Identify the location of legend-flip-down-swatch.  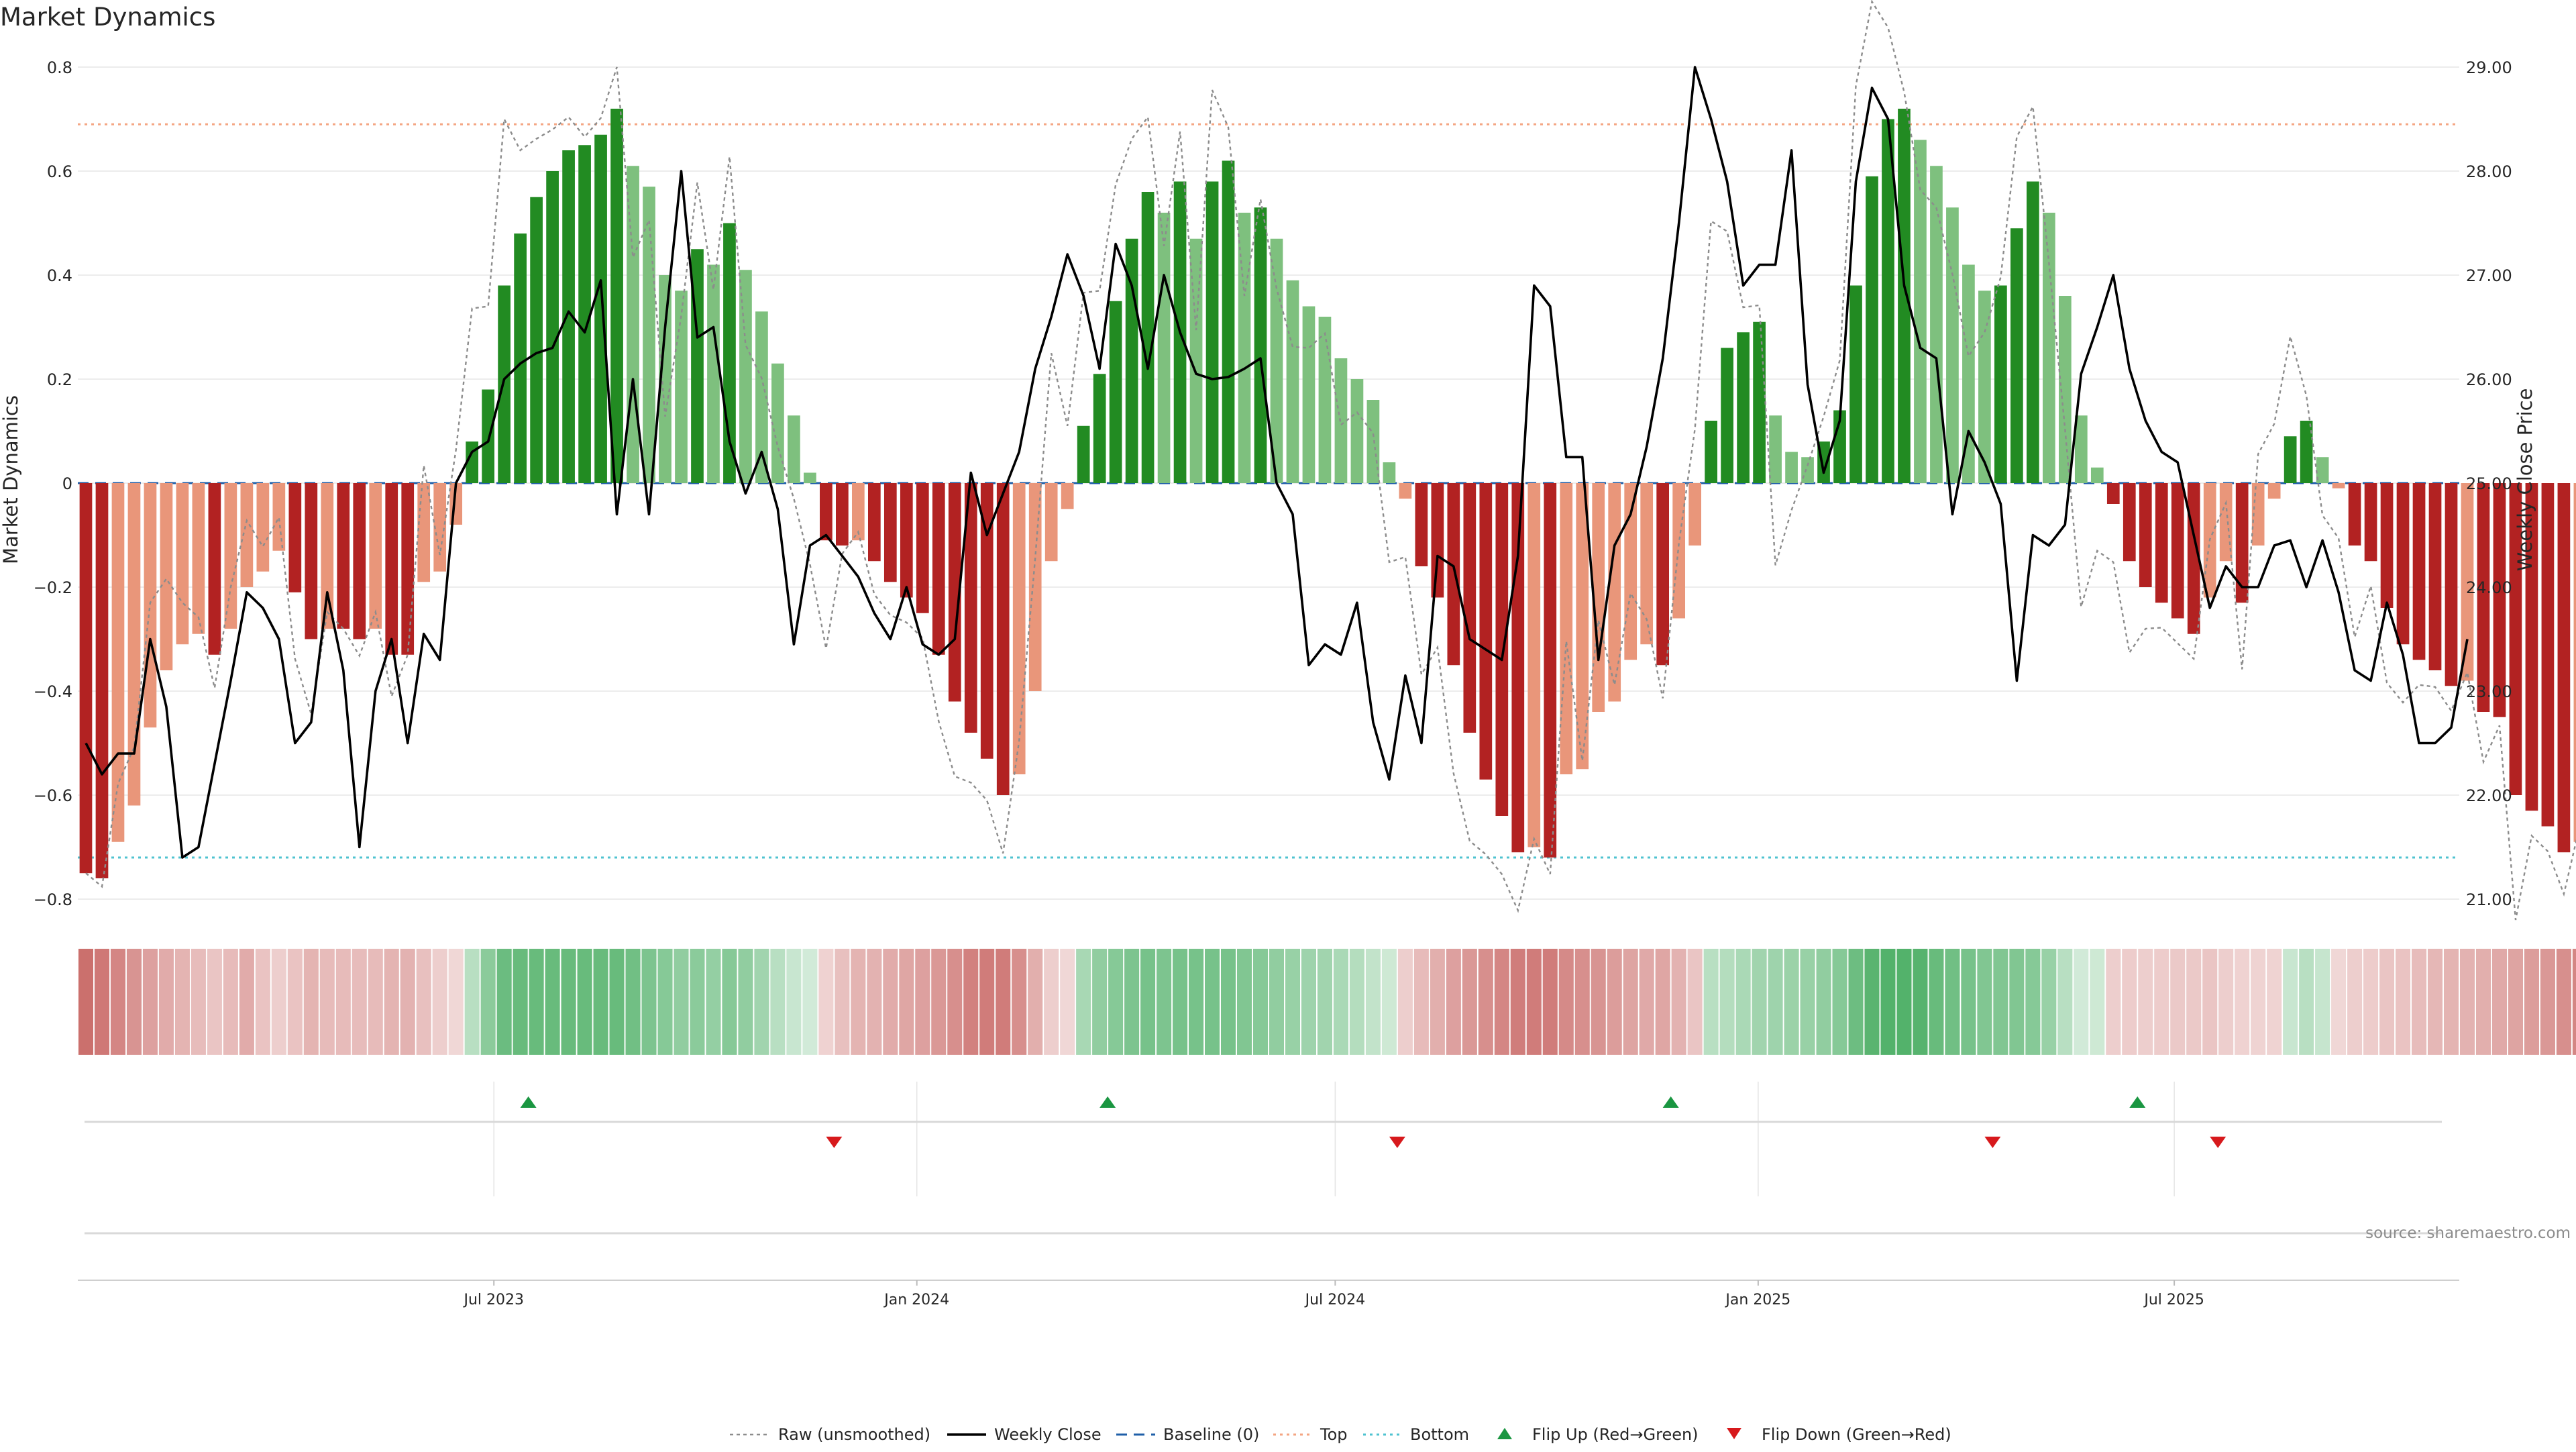
(1734, 1434).